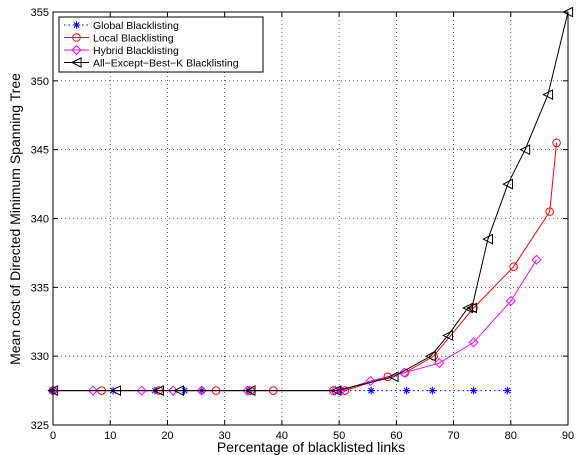  What do you see at coordinates (453, 436) in the screenshot?
I see `x-tick-label: 70` at bounding box center [453, 436].